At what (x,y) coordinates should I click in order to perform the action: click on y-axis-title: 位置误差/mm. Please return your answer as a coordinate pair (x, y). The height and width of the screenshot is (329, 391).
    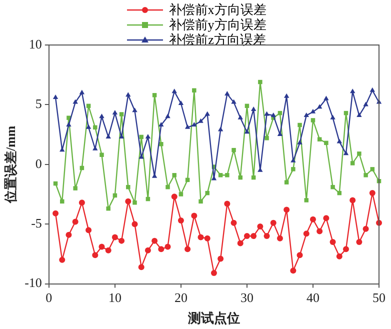
    Looking at the image, I should click on (10, 165).